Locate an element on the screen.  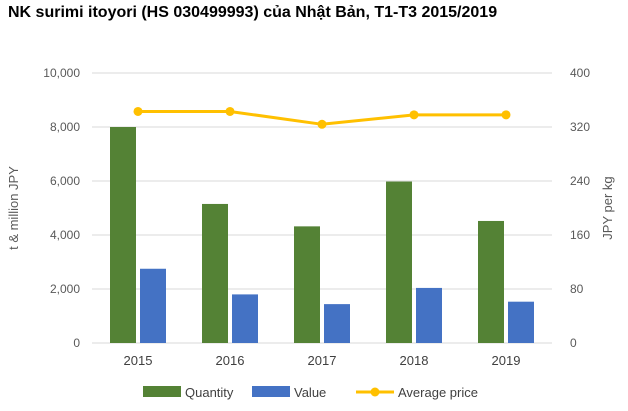
bar-value-2018 is located at coordinates (429, 315).